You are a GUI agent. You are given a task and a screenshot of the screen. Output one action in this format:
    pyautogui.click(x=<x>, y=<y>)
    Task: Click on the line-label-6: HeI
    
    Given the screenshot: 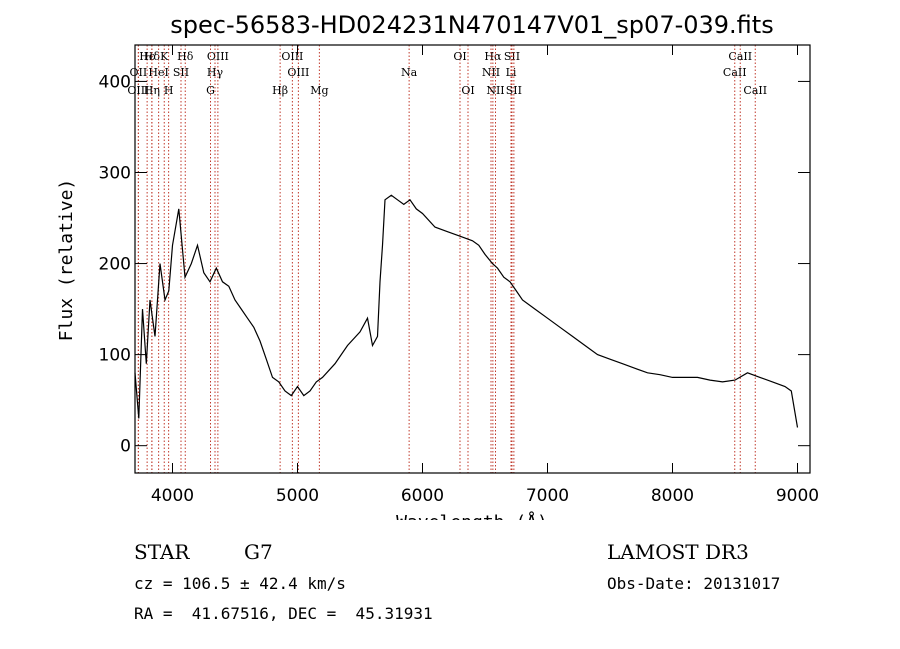 What is the action you would take?
    pyautogui.click(x=158, y=72)
    